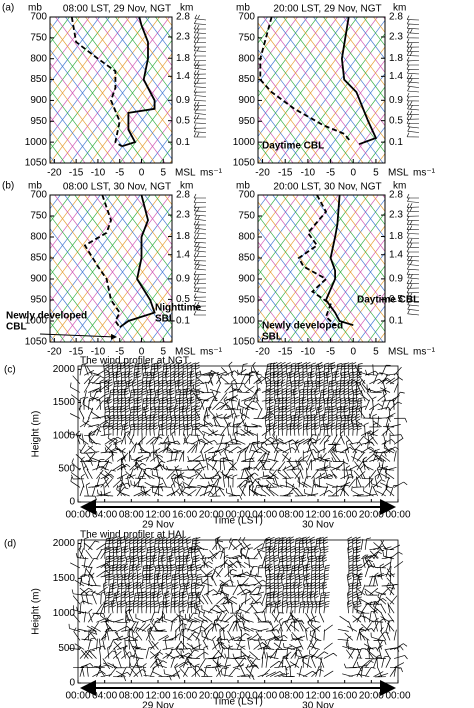 The image size is (474, 708). Describe the element at coordinates (183, 142) in the screenshot. I see `y2-tick-label: 0.1` at that location.